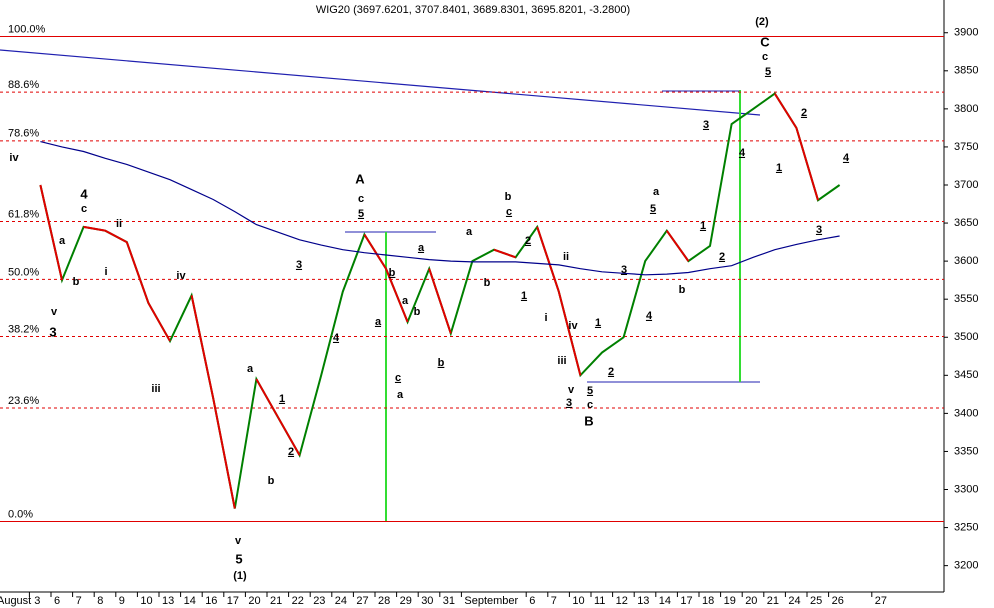  I want to click on wave-label: B, so click(588, 420).